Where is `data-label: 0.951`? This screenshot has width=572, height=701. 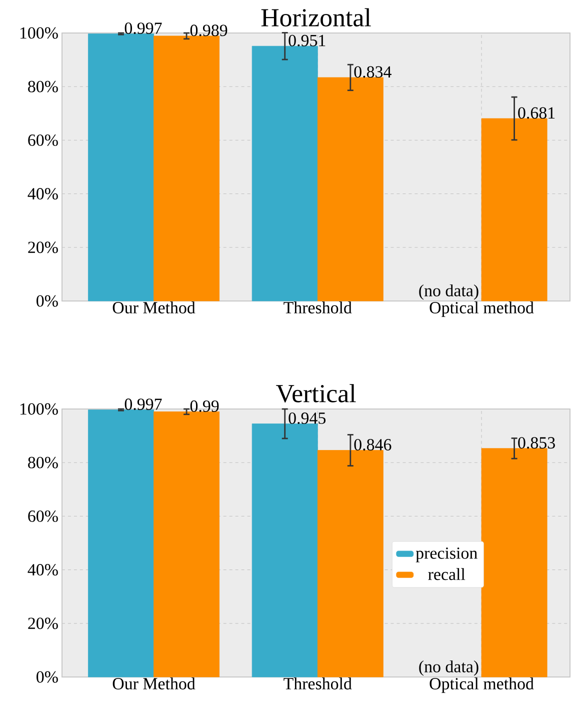 data-label: 0.951 is located at coordinates (307, 40).